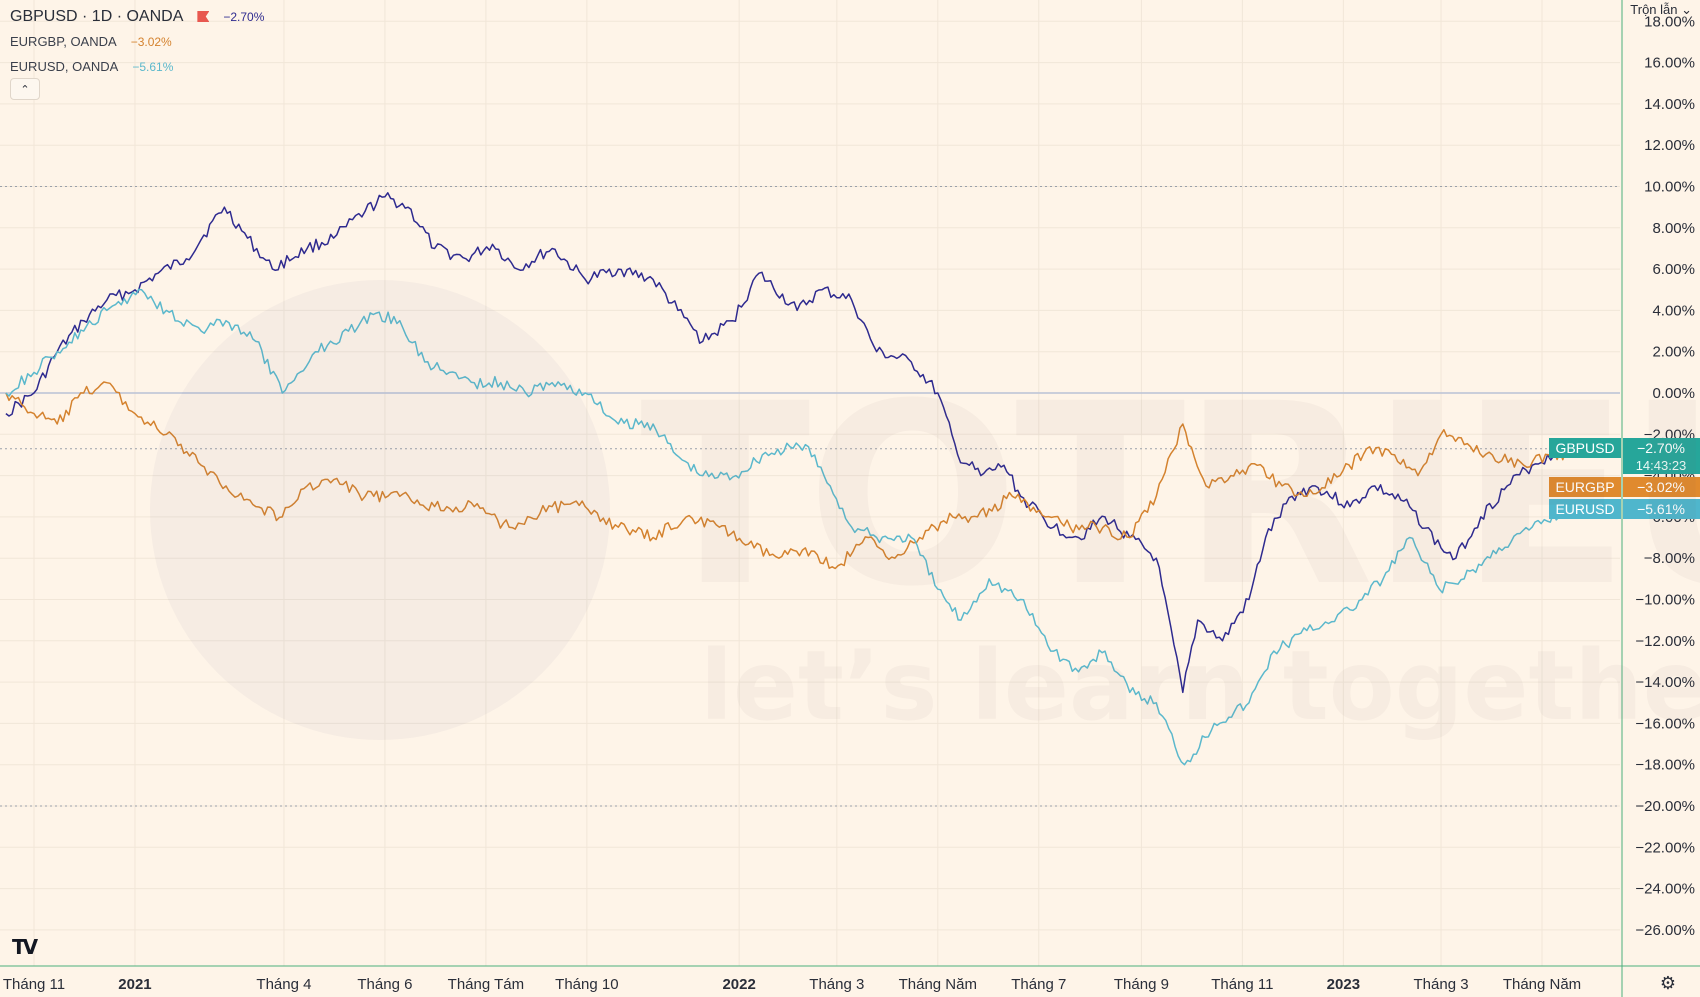  What do you see at coordinates (1665, 765) in the screenshot?
I see `y-tick-label: −18.00%` at bounding box center [1665, 765].